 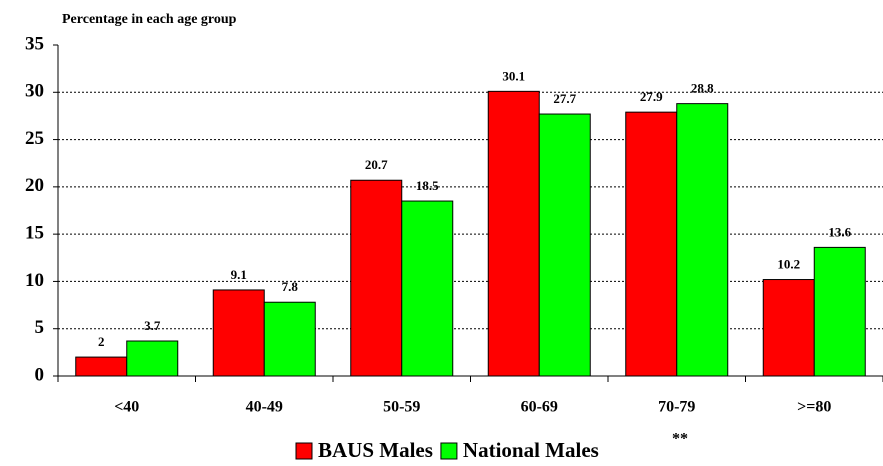 I want to click on y-tick-label: 5, so click(x=40, y=327).